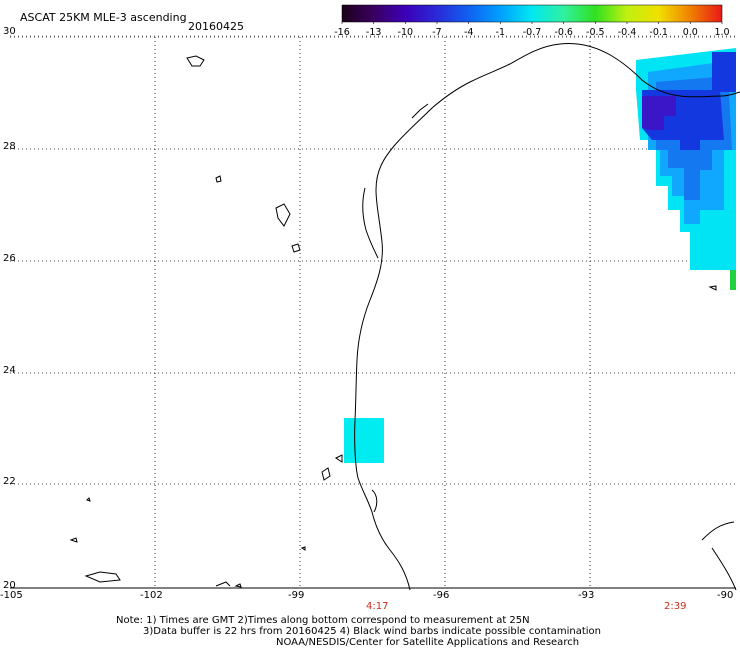 The image size is (740, 650). What do you see at coordinates (151, 595) in the screenshot?
I see `lon-label-102: -102` at bounding box center [151, 595].